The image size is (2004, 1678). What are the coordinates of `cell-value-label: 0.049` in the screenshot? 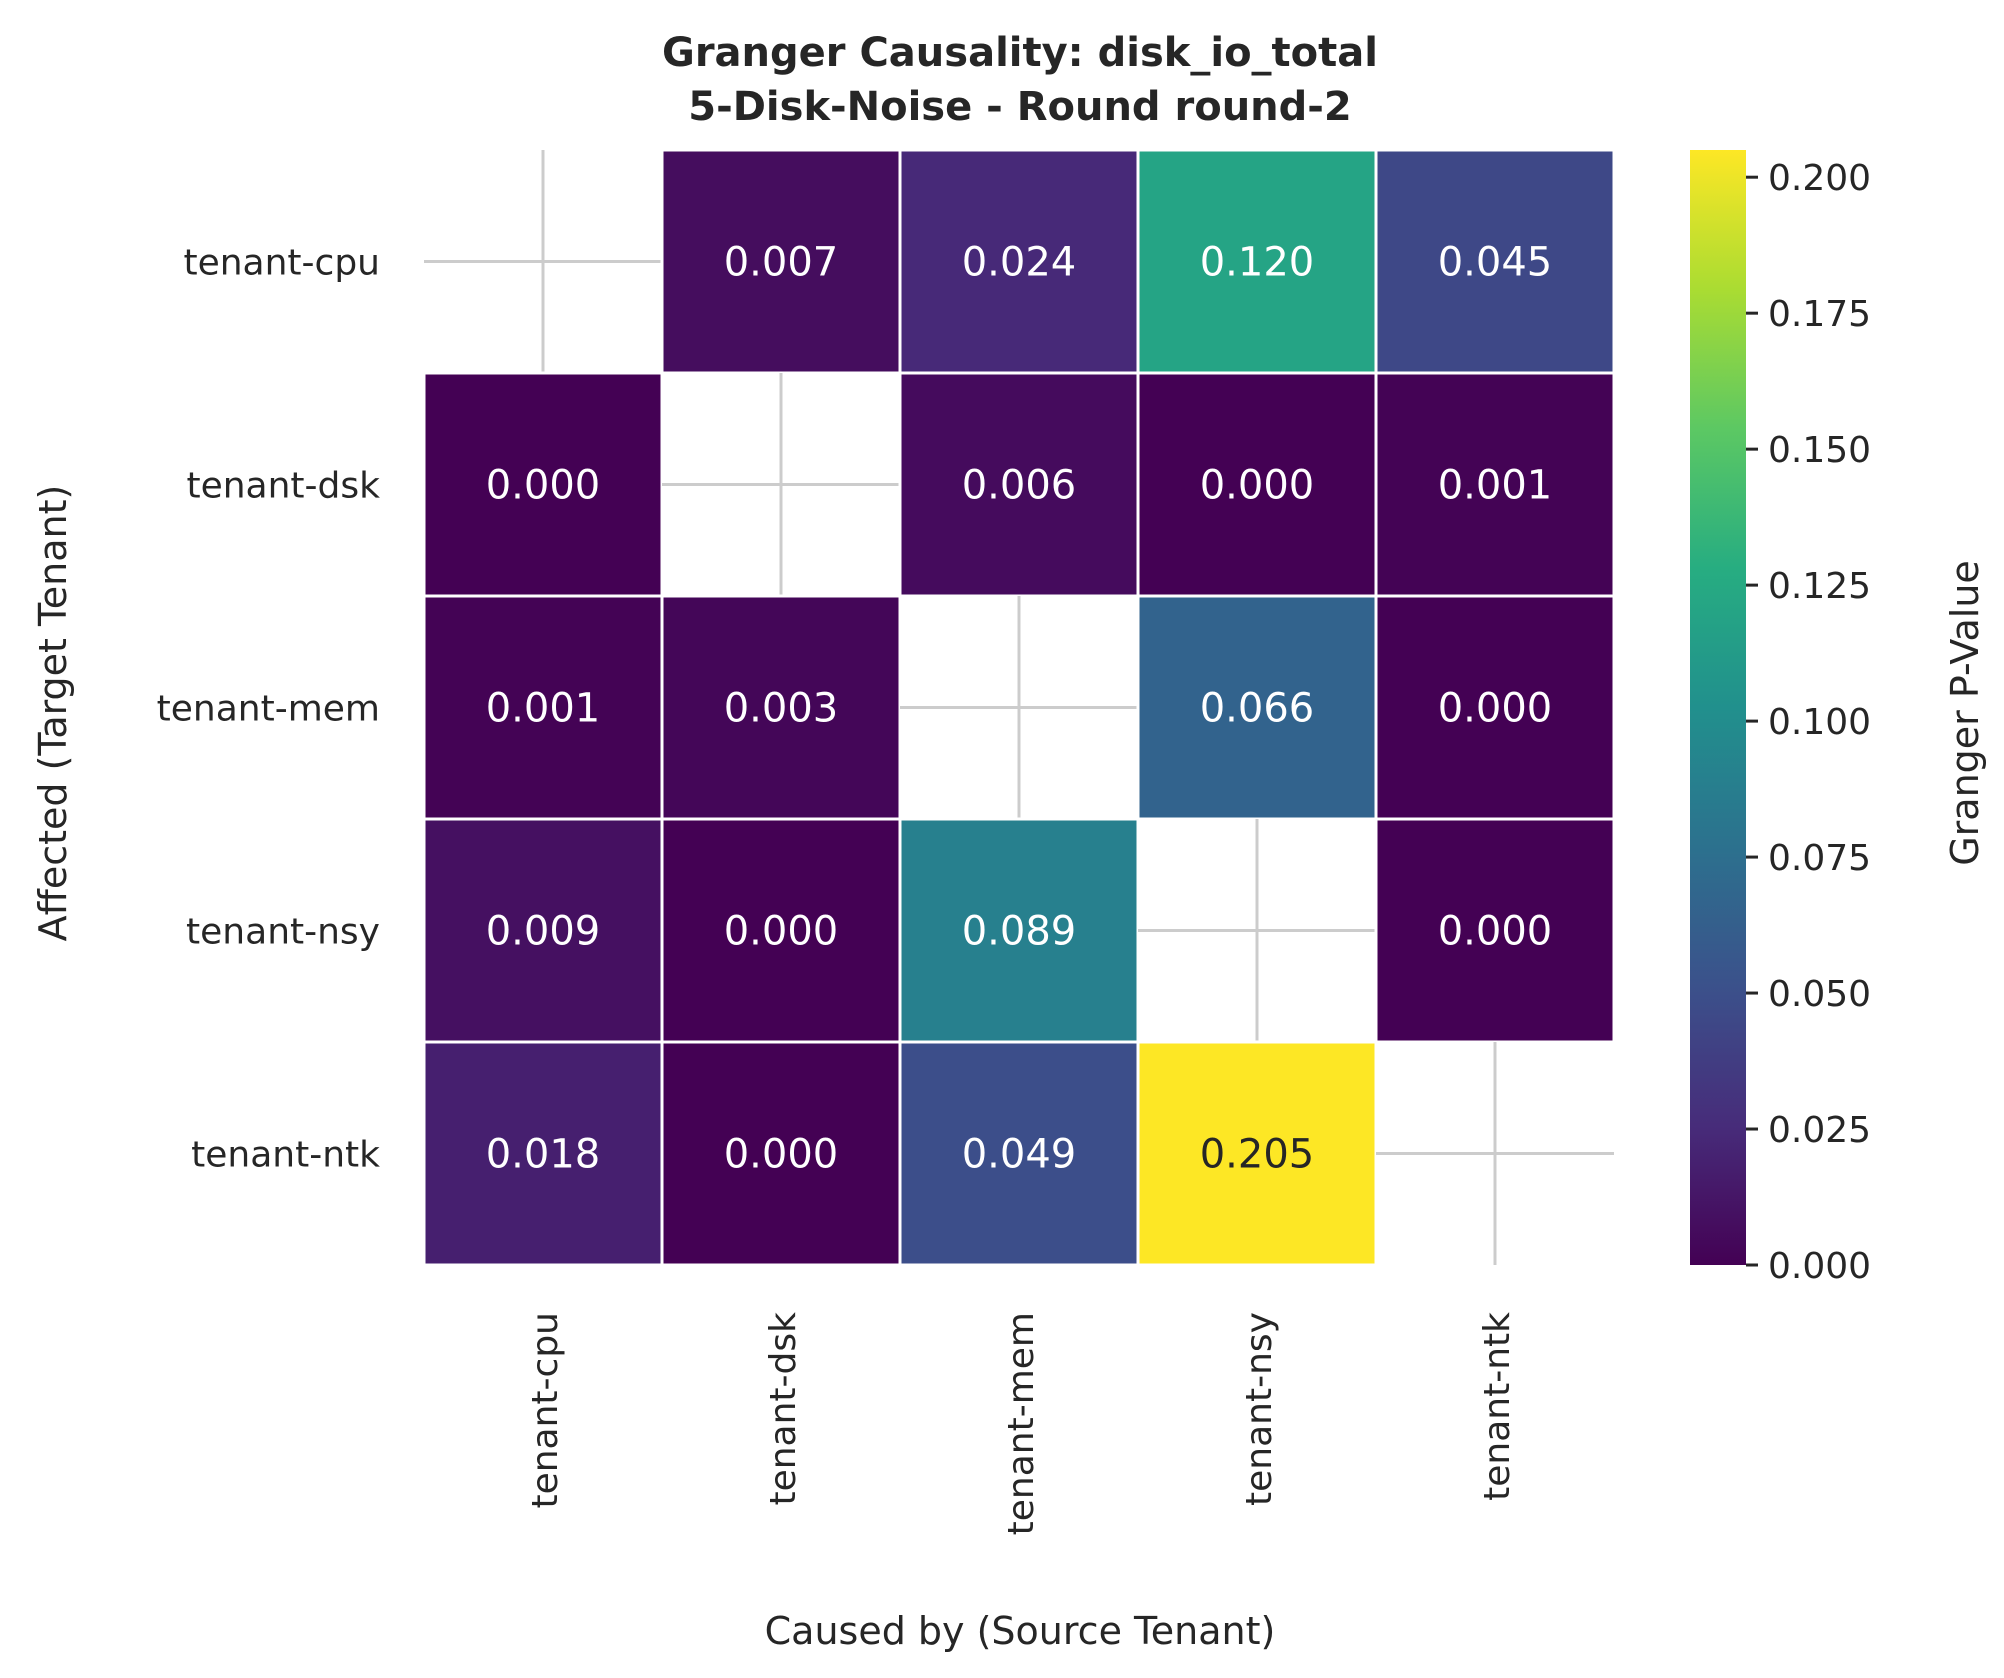 It's located at (1019, 1155).